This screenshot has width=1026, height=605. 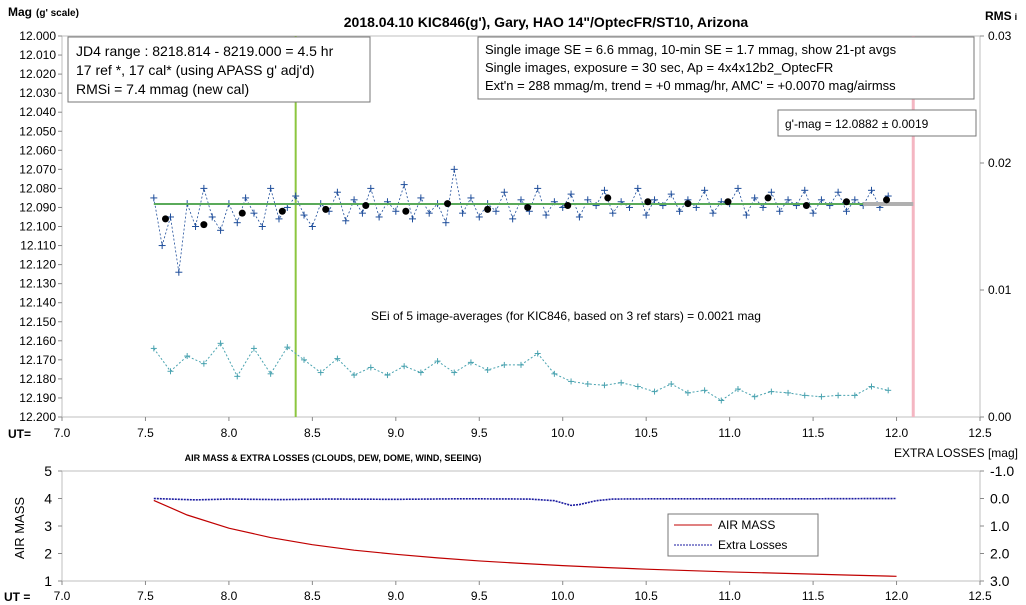 I want to click on upper-y-tick-label: 12.100, so click(x=37, y=227).